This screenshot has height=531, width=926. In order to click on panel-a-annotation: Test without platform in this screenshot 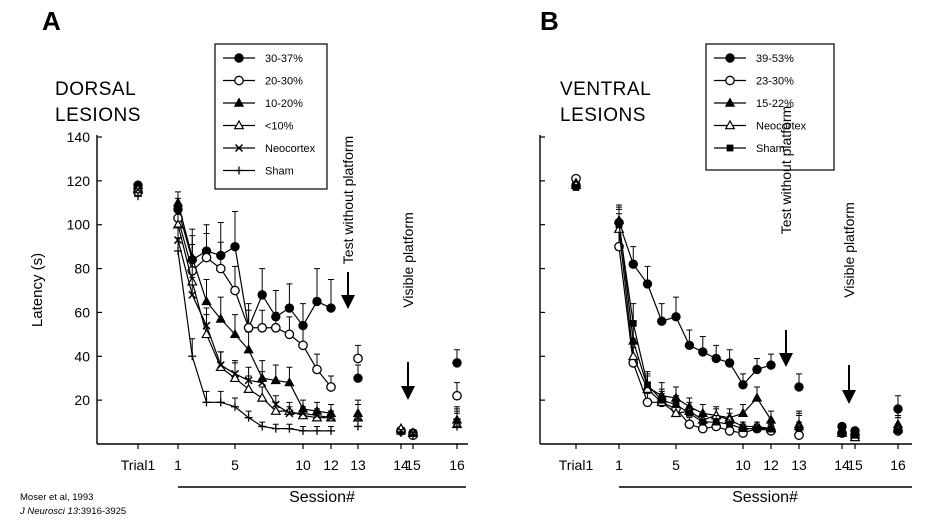, I will do `click(348, 200)`.